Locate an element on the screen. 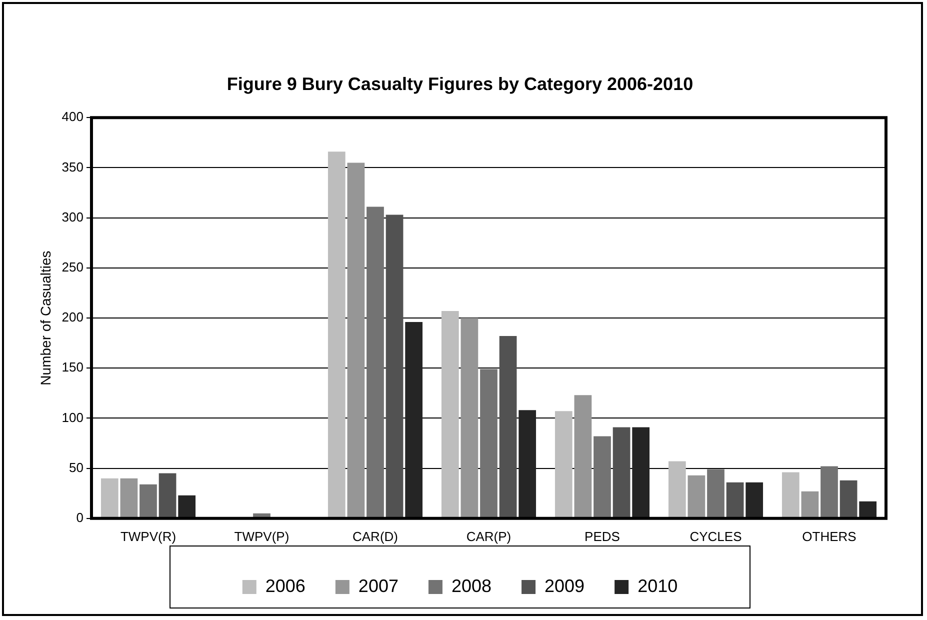 The height and width of the screenshot is (620, 927). legend-label: 2009 is located at coordinates (564, 586).